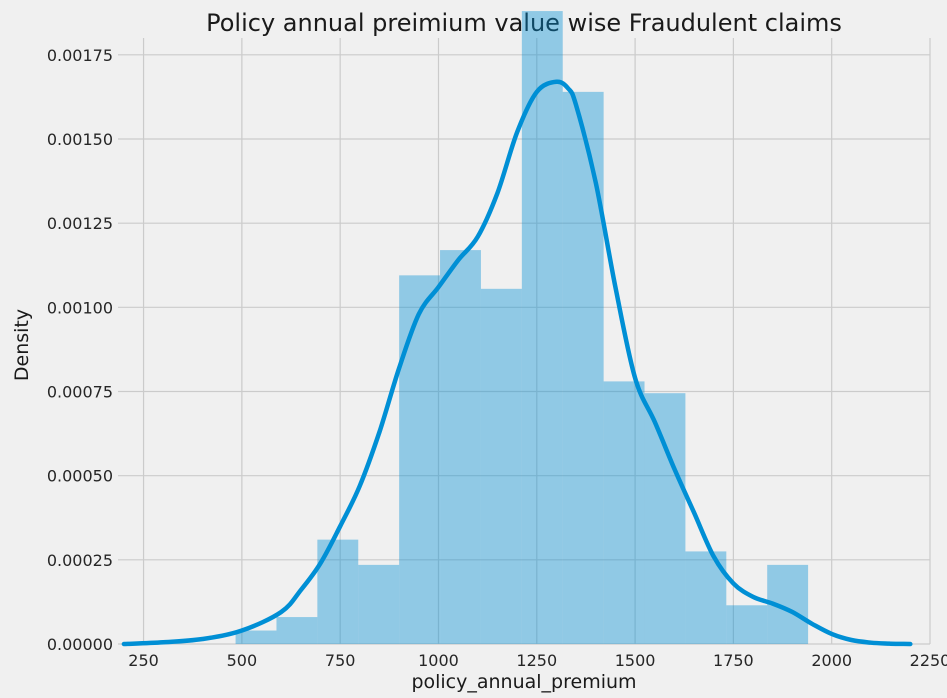  Describe the element at coordinates (523, 682) in the screenshot. I see `x-axis-label: policy_annual_premium` at that location.